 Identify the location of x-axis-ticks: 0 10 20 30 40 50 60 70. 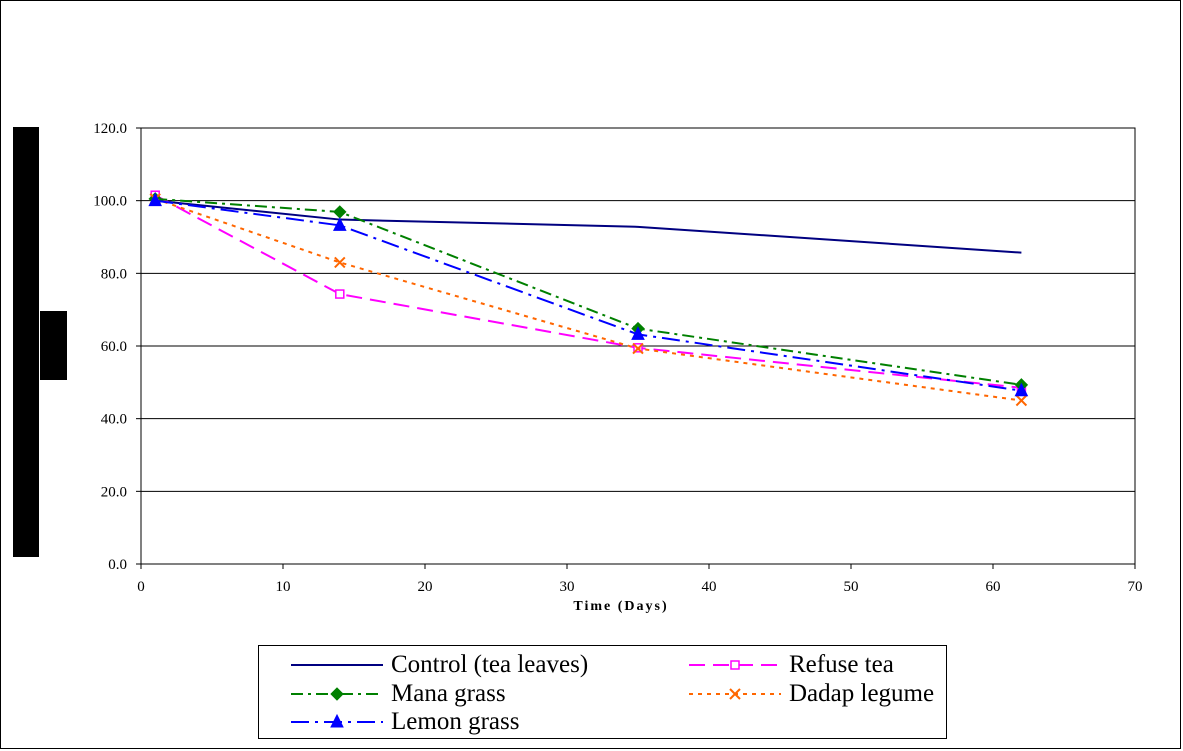
(640, 579).